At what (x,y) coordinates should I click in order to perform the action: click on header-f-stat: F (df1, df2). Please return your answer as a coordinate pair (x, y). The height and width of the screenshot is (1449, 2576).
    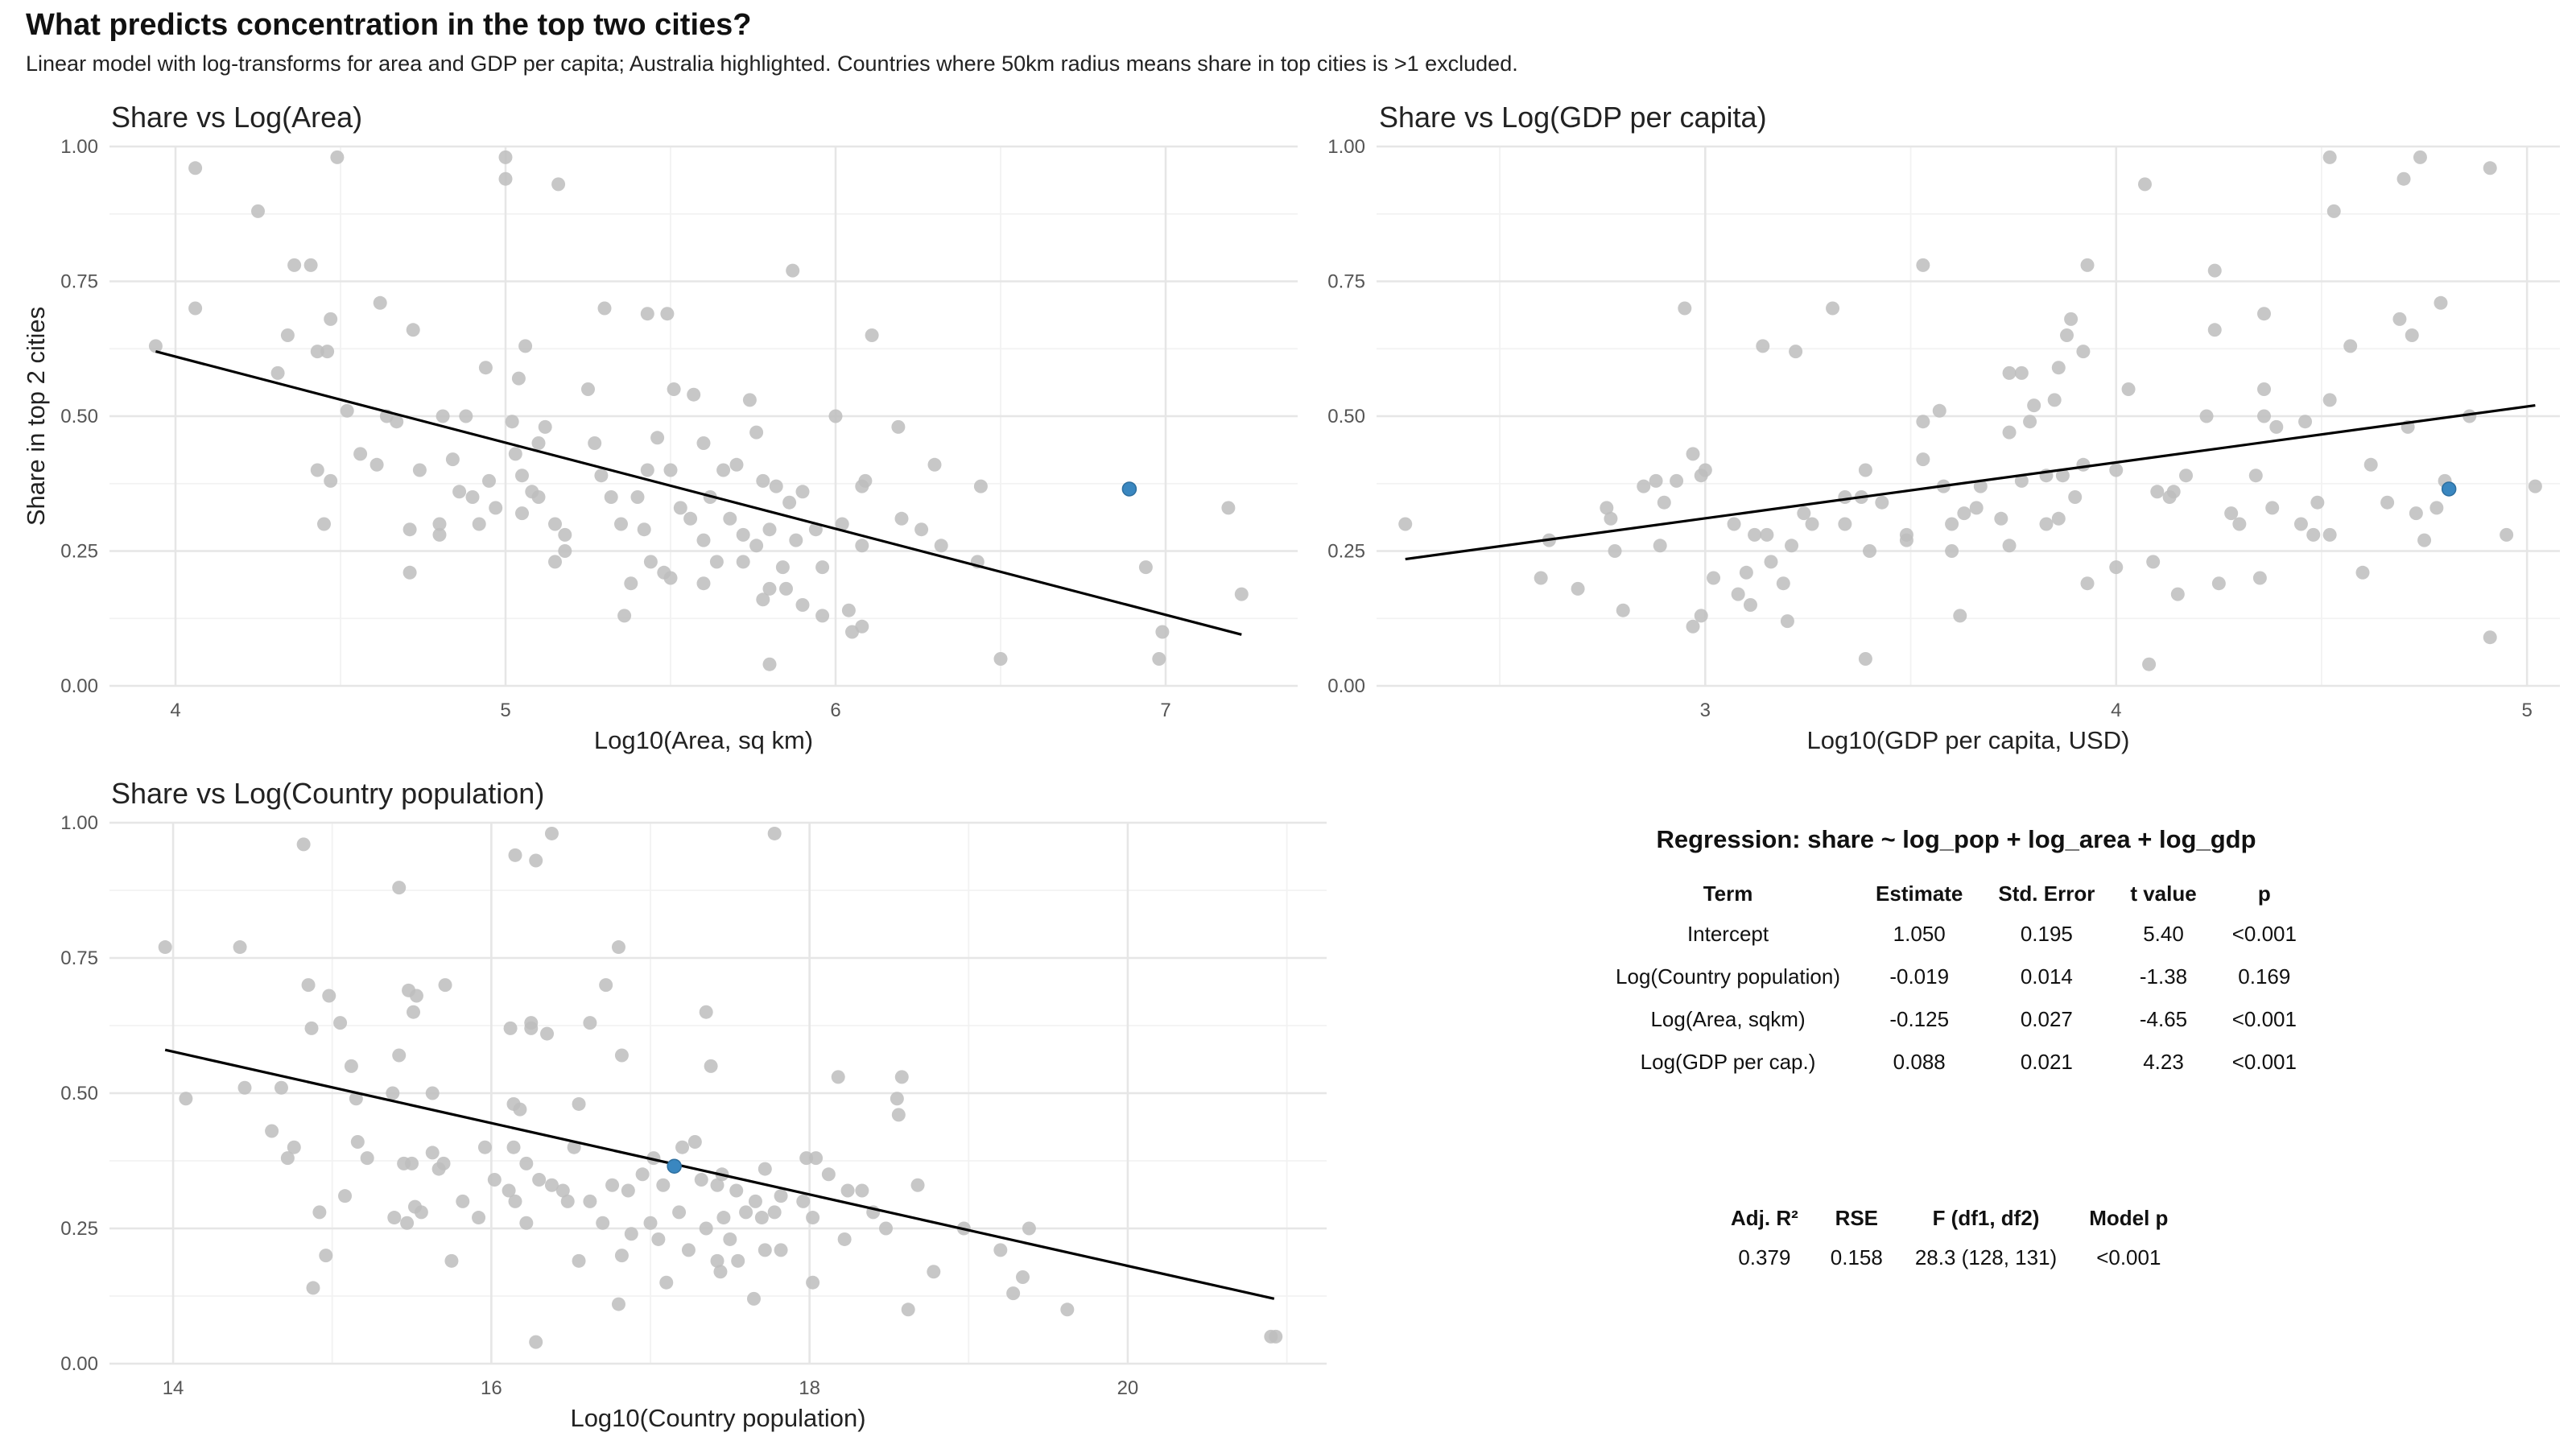
    Looking at the image, I should click on (1986, 1218).